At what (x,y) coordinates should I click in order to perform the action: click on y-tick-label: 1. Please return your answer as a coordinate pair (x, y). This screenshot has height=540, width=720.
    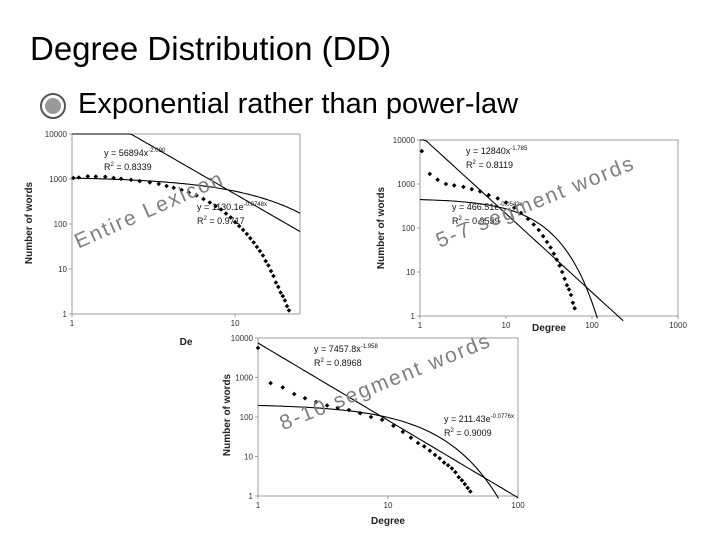
    Looking at the image, I should click on (65, 314).